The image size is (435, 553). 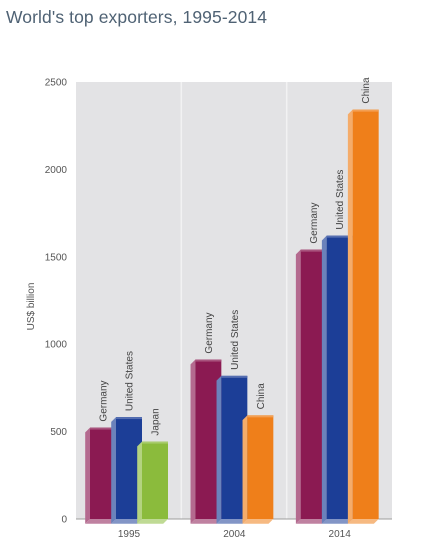 I want to click on y-tick-label: 2000, so click(x=56, y=170).